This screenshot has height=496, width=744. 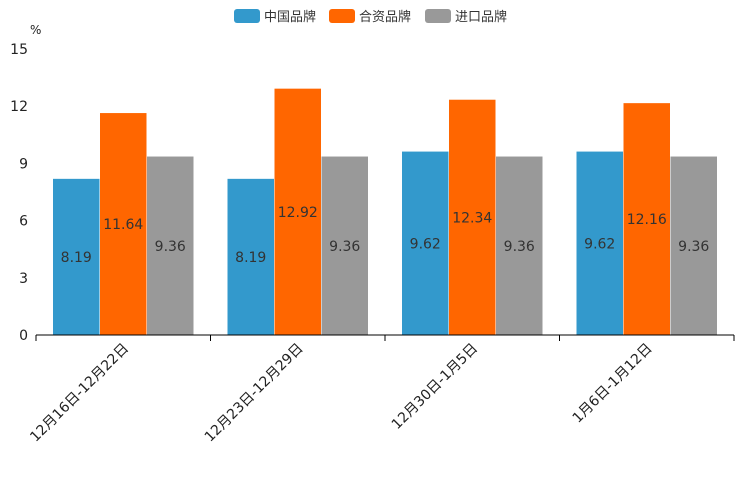 I want to click on y-tick-label: 0, so click(x=23, y=336).